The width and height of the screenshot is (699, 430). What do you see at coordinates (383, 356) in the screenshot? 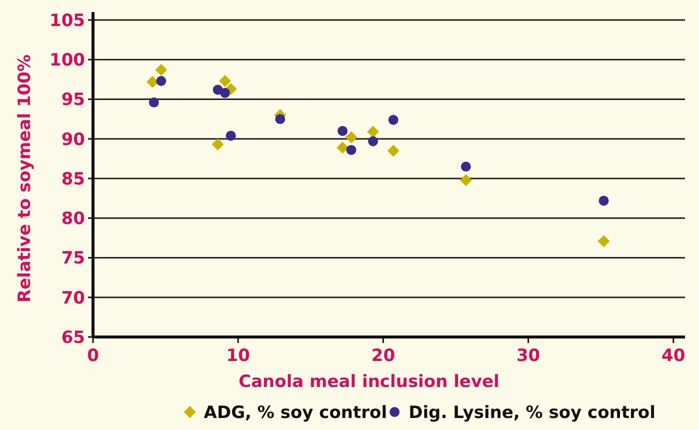
I see `x-tick-label: 20` at bounding box center [383, 356].